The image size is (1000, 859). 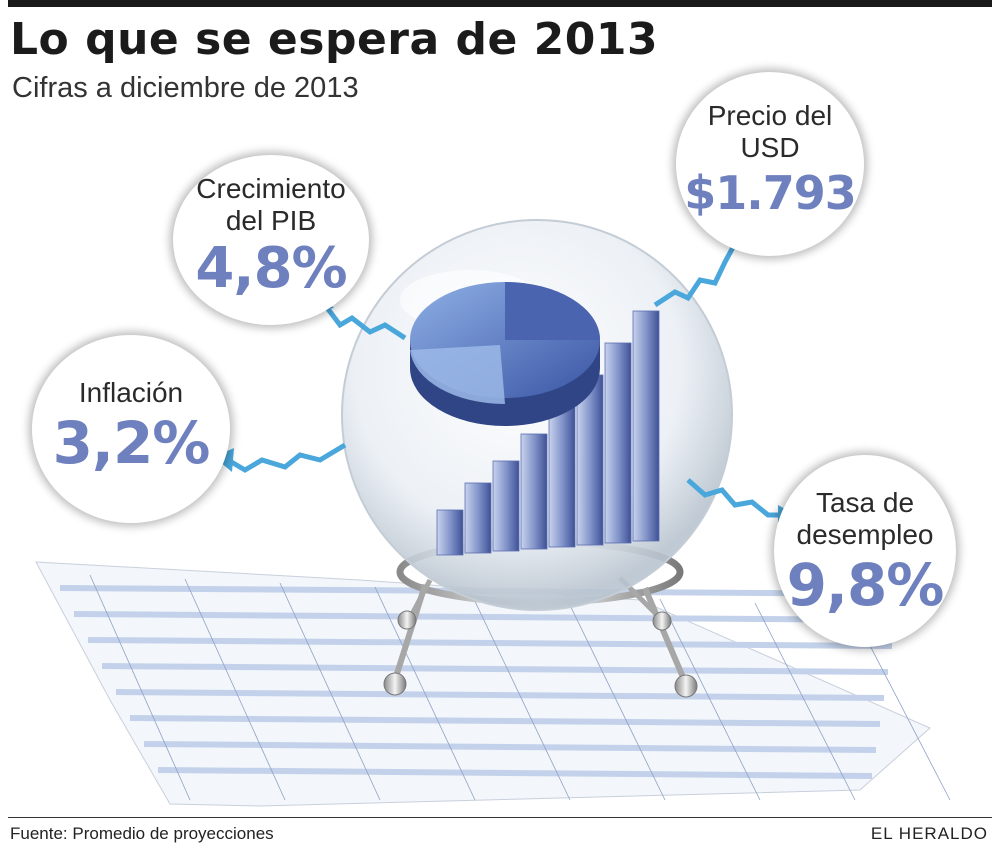 What do you see at coordinates (500, 817) in the screenshot?
I see `footer-rule` at bounding box center [500, 817].